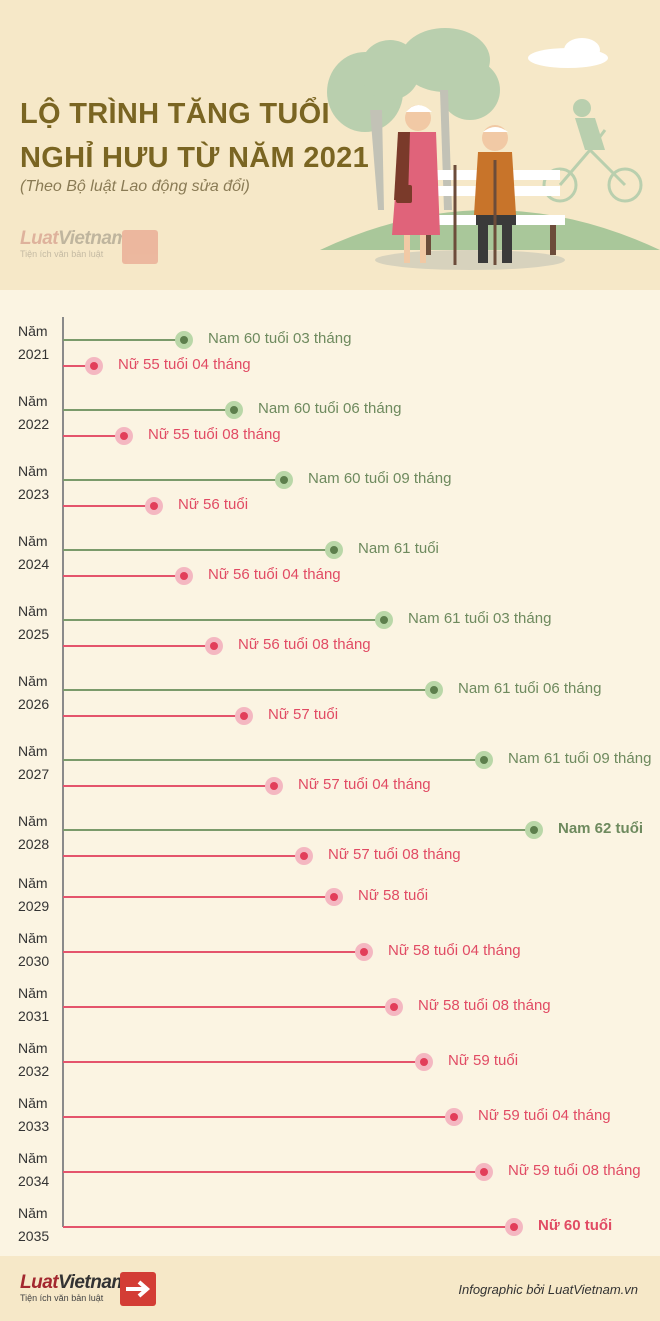  I want to click on year-number: 2031, so click(34, 1016).